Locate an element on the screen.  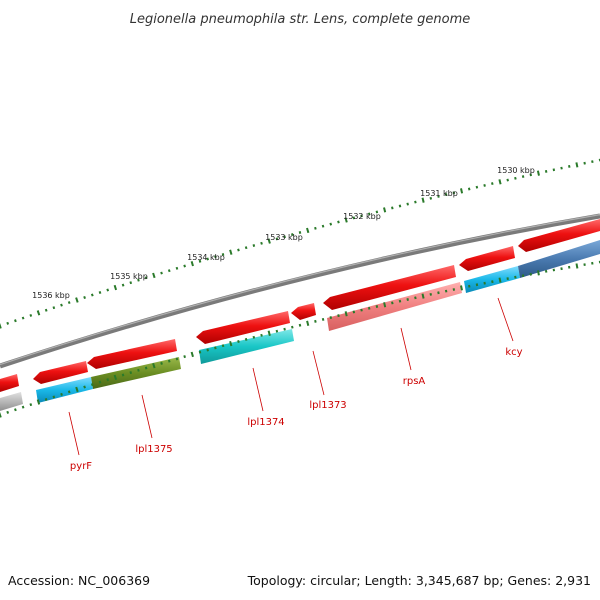
gene-label-kcy: kcy is located at coordinates (513, 352).